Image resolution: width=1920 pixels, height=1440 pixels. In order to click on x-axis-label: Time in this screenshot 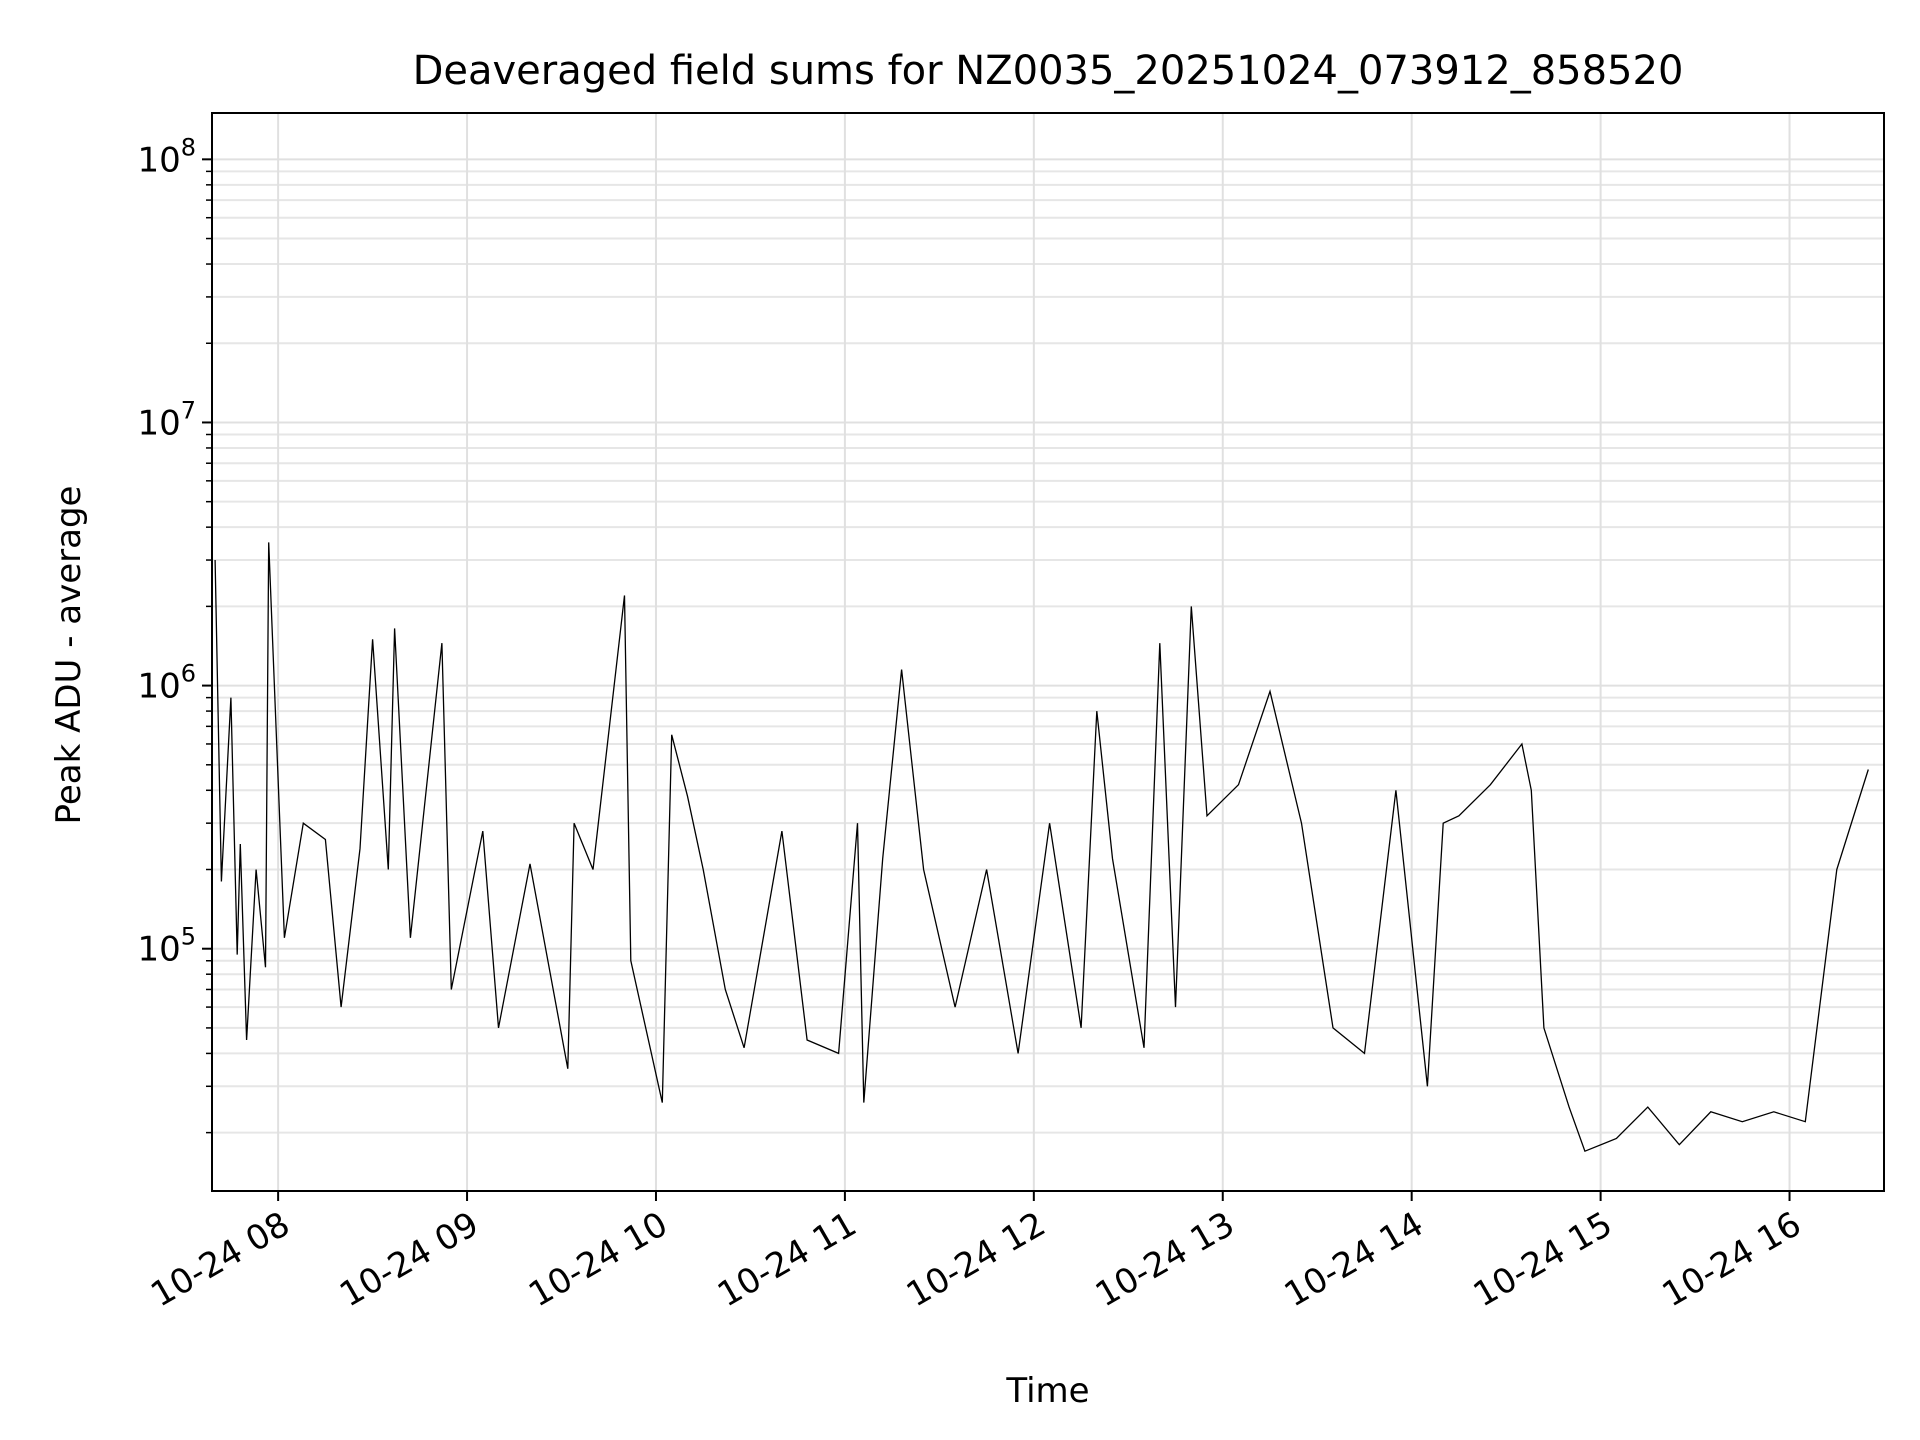, I will do `click(1047, 1391)`.